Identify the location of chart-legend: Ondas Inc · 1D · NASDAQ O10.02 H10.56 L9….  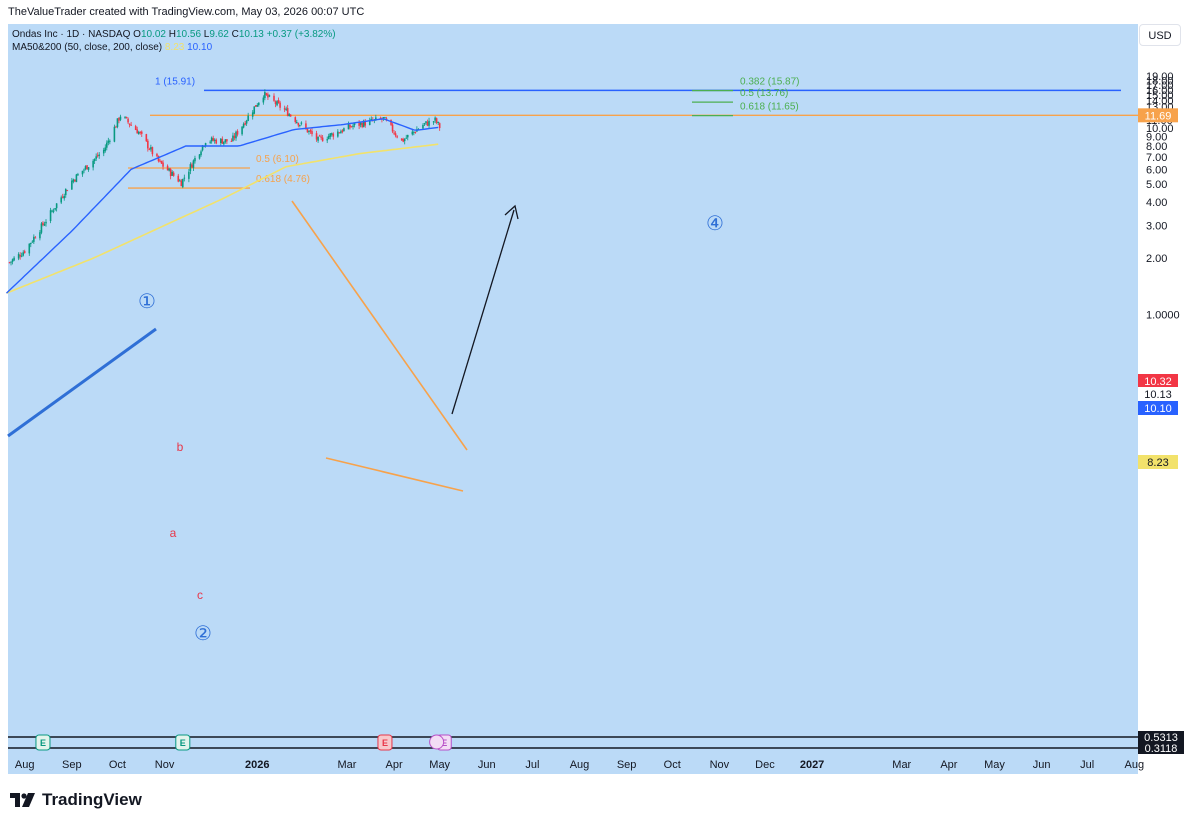
(174, 41).